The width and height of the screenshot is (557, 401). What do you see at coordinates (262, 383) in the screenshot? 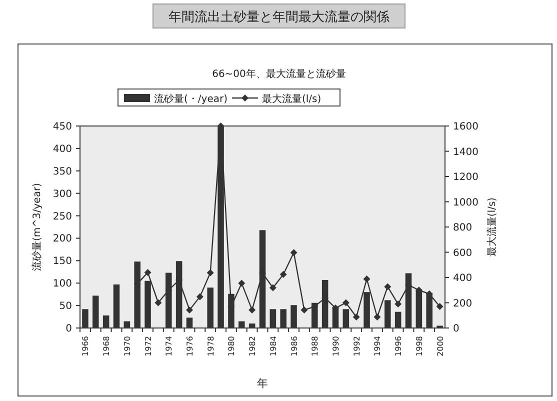
I see `x-axis-title: 年` at bounding box center [262, 383].